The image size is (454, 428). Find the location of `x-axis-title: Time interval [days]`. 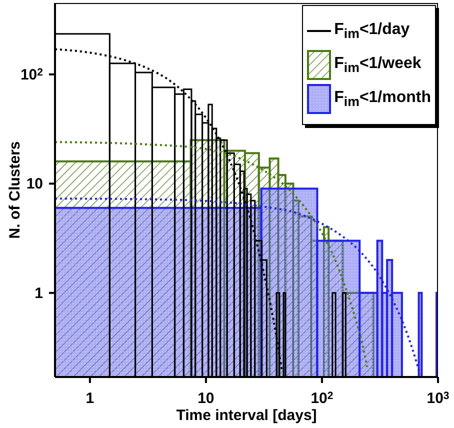

x-axis-title: Time interval [days] is located at coordinates (246, 415).